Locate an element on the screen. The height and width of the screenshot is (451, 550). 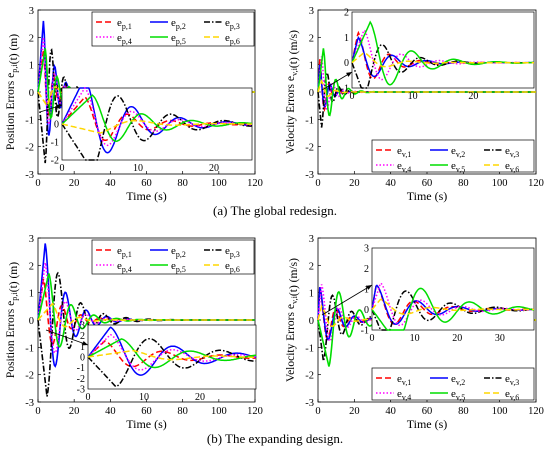
series-line is located at coordinates (426, 88).